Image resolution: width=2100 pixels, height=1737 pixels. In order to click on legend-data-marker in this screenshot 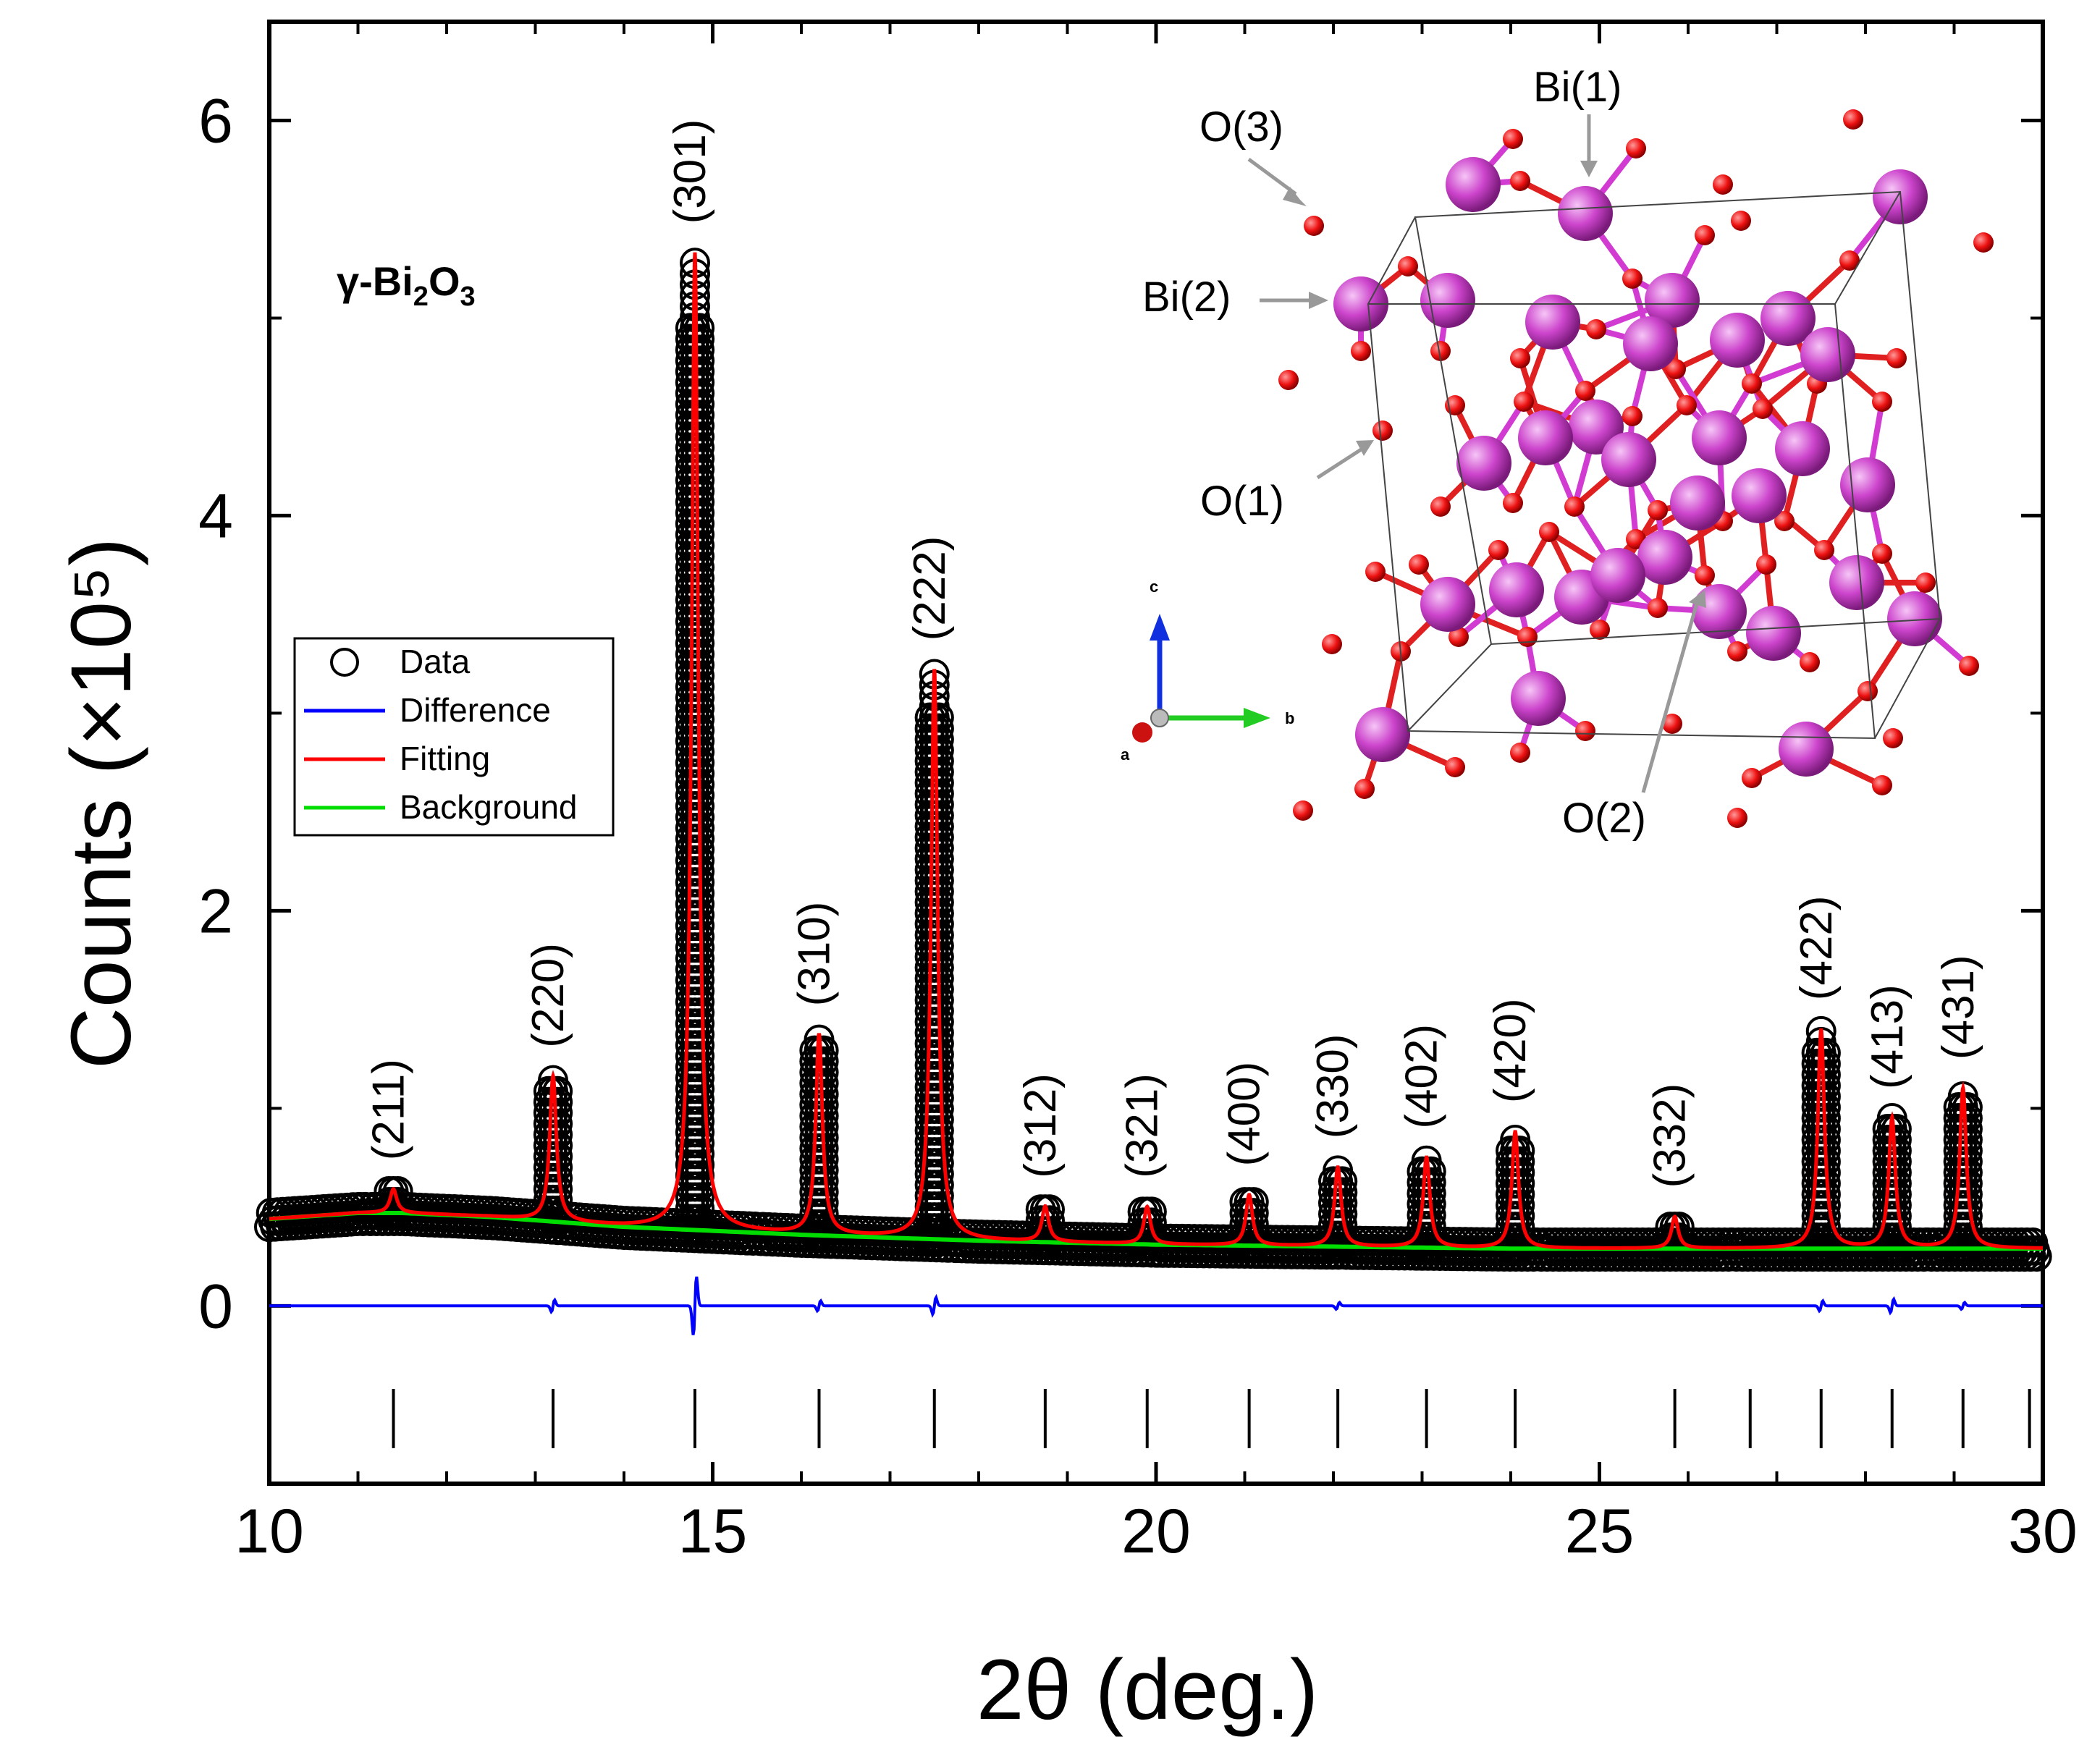, I will do `click(344, 662)`.